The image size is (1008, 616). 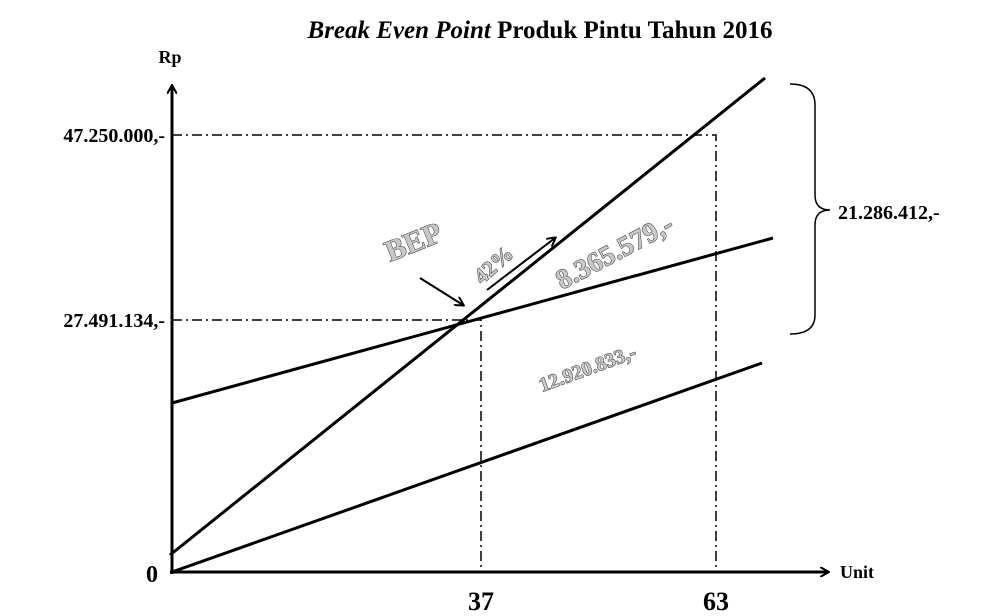 I want to click on title-rest: Produk Pintu Tahun 2016, so click(x=634, y=30).